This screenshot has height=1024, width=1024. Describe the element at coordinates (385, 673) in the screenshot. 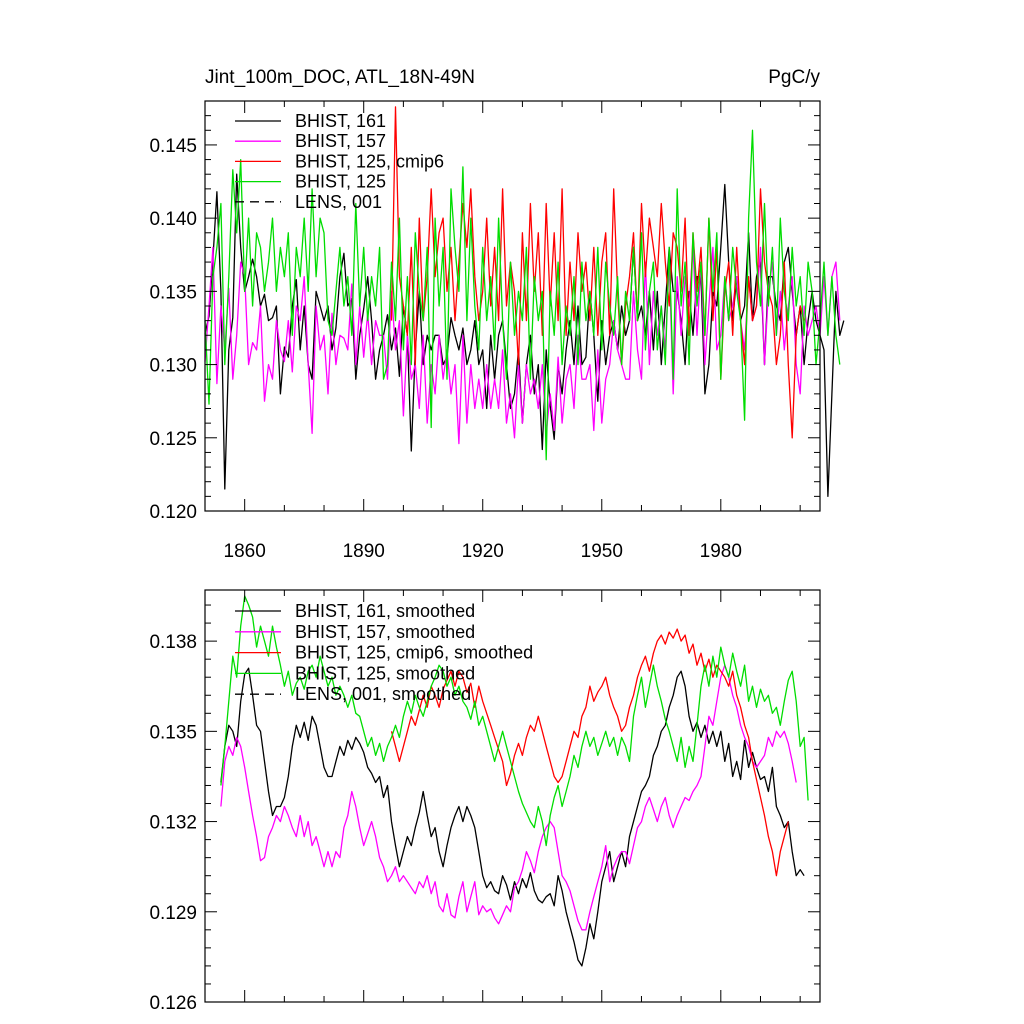

I see `legend-label-bhist-125-smoothed: BHIST, 125, smoothed` at that location.